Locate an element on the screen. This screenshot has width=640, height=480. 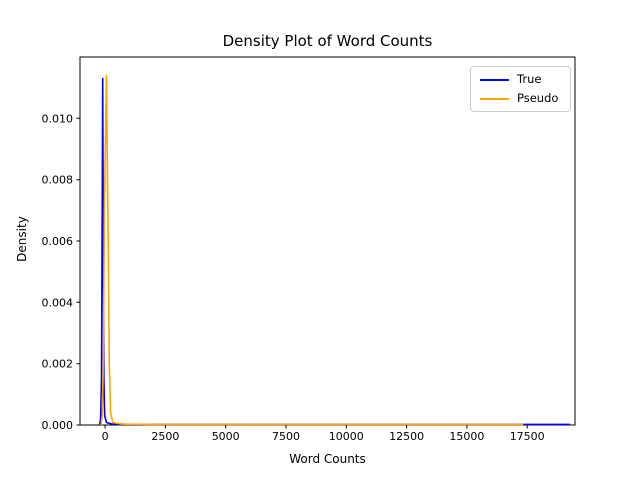
x-tick-label: 10000 is located at coordinates (346, 436).